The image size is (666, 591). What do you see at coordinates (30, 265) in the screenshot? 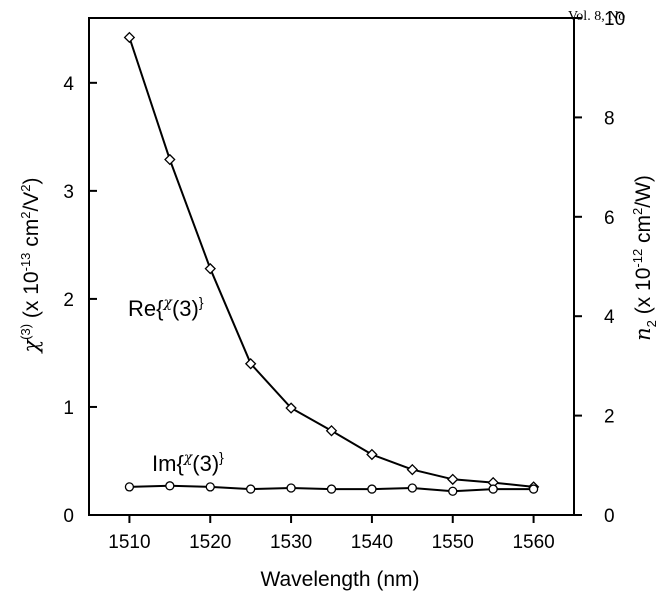
I see `left-y-axis-title: χ(3) (x 10-13 cm2/V2)` at bounding box center [30, 265].